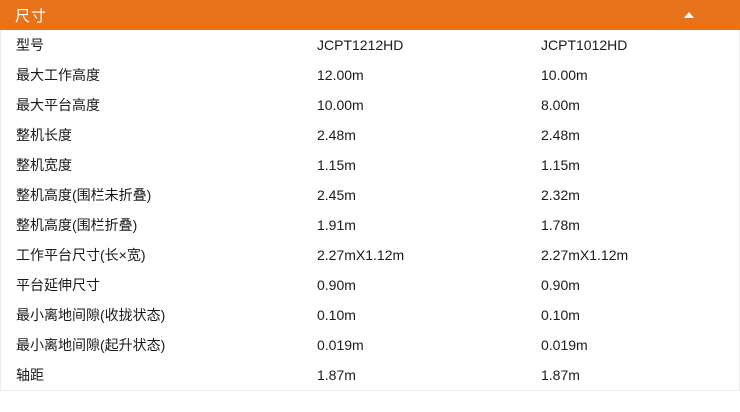 Image resolution: width=740 pixels, height=412 pixels. Describe the element at coordinates (360, 45) in the screenshot. I see `row-value-model-1: JCPT1212HD` at that location.